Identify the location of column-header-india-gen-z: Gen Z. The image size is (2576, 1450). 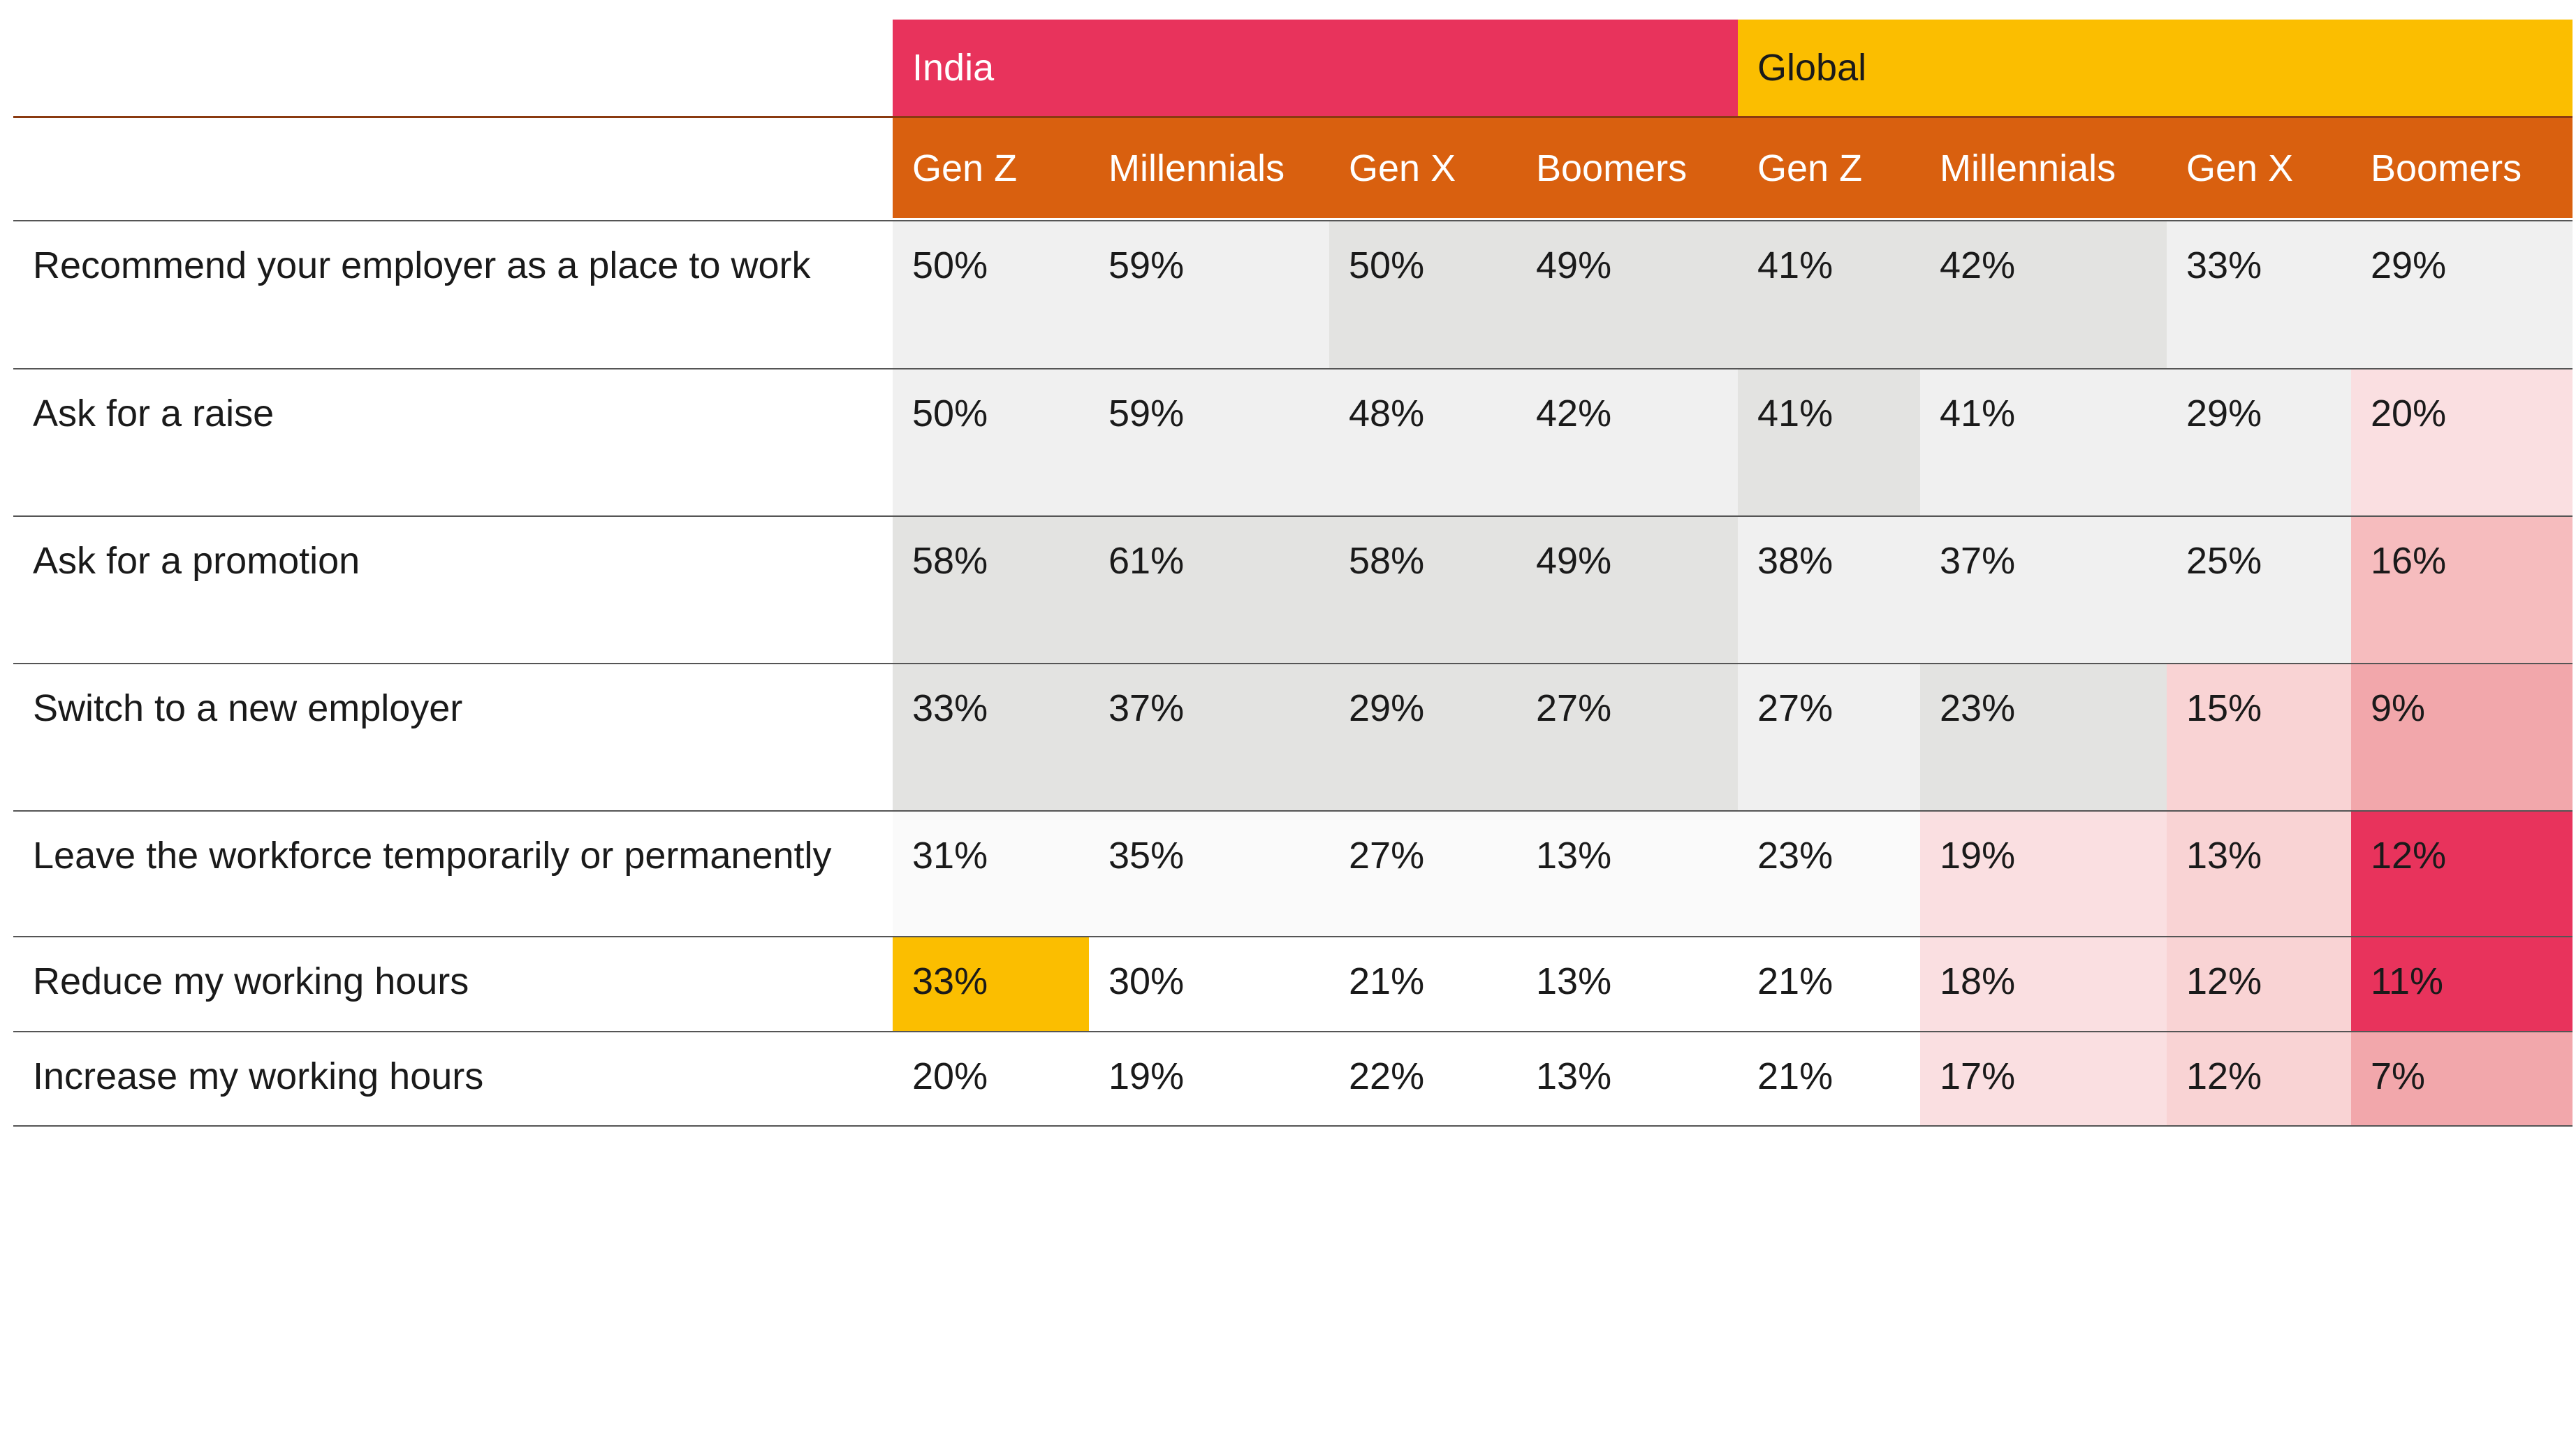
(991, 168).